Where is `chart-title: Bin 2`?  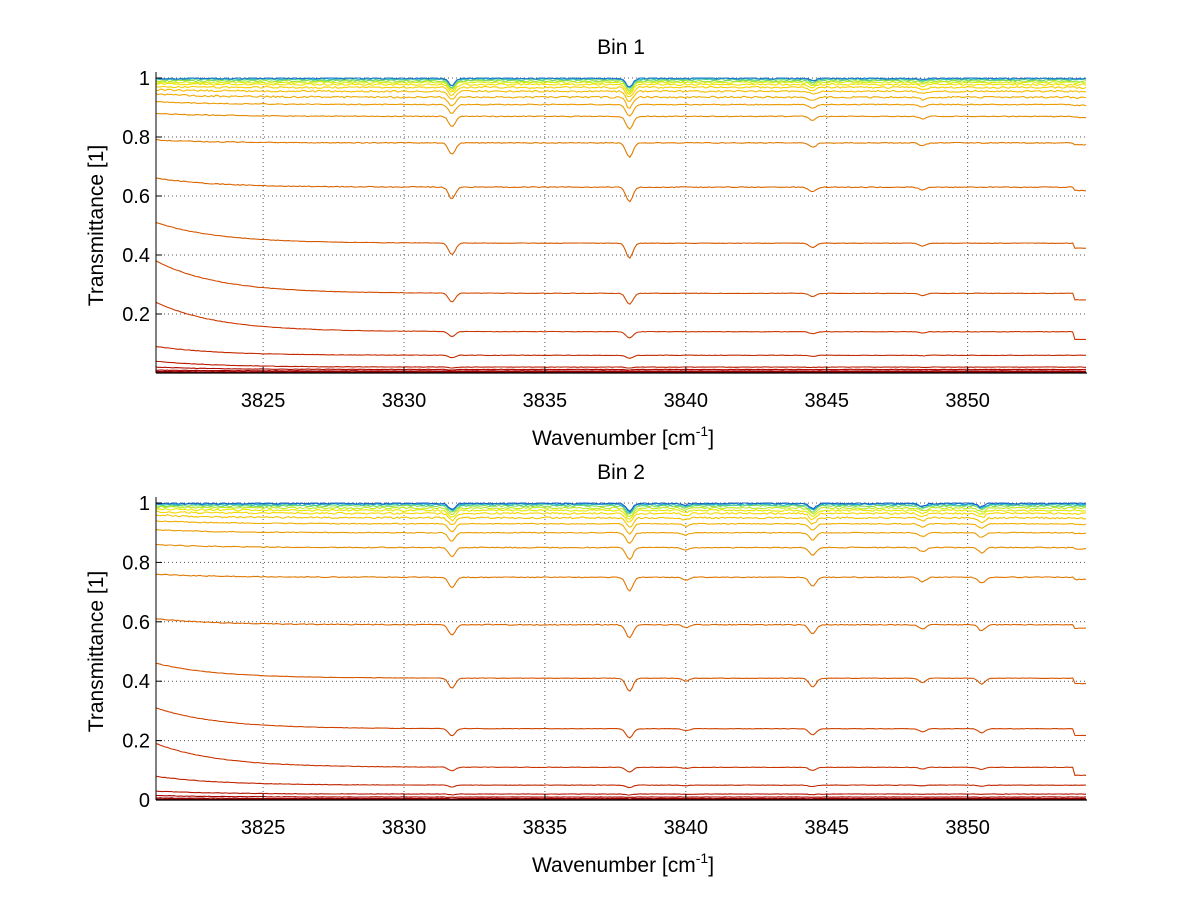
chart-title: Bin 2 is located at coordinates (621, 472).